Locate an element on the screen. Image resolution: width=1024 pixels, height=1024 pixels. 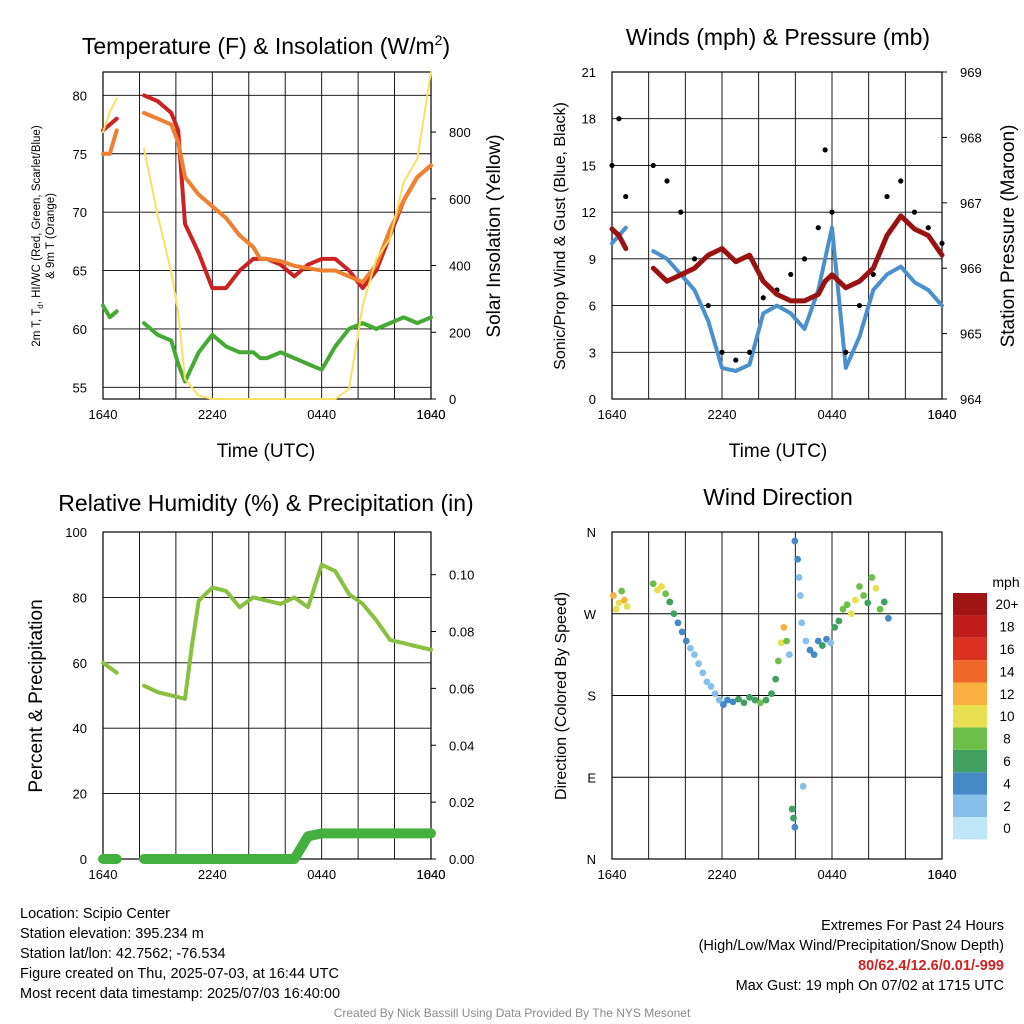
series-solar is located at coordinates (110, 115).